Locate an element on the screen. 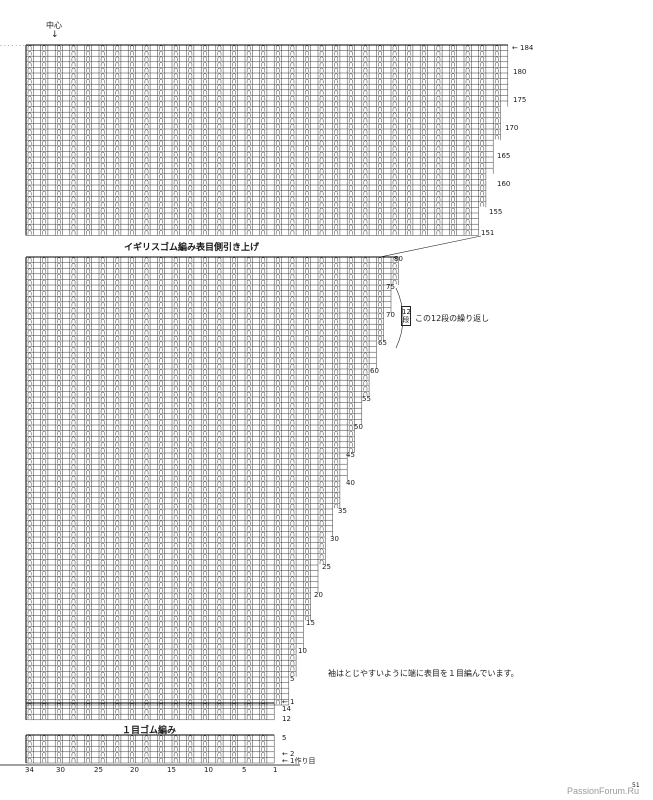 This screenshot has height=800, width=653. rib-top-lines-outline is located at coordinates (150, 711).